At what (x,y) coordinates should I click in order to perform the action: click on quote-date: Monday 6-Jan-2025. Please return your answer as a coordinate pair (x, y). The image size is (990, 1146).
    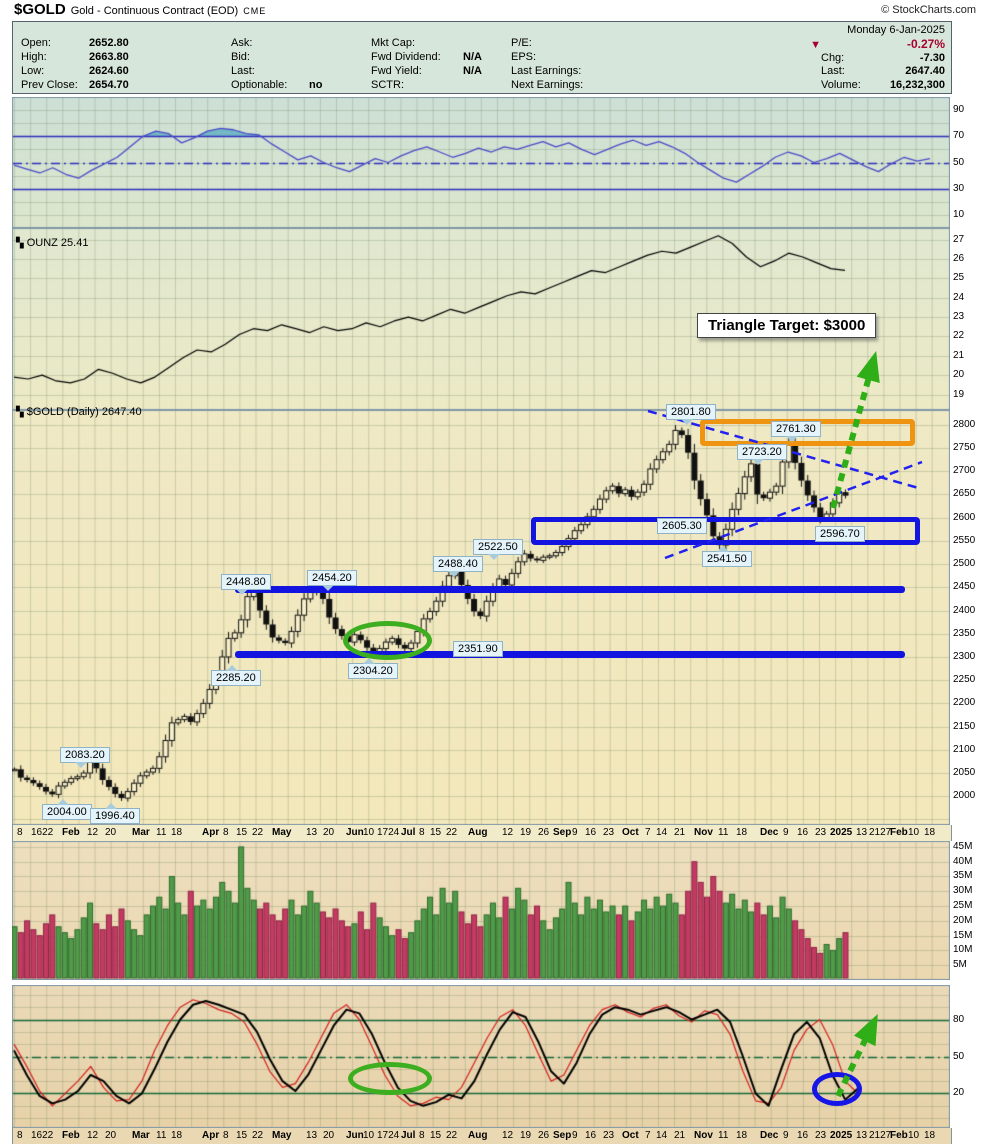
    Looking at the image, I should click on (896, 30).